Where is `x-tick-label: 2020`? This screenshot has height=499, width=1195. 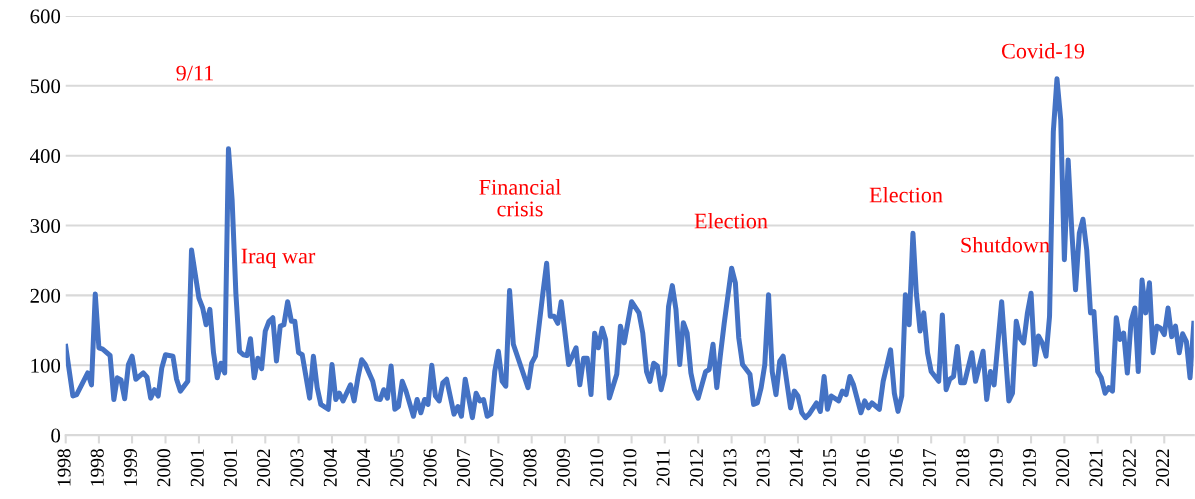 x-tick-label: 2020 is located at coordinates (1063, 468).